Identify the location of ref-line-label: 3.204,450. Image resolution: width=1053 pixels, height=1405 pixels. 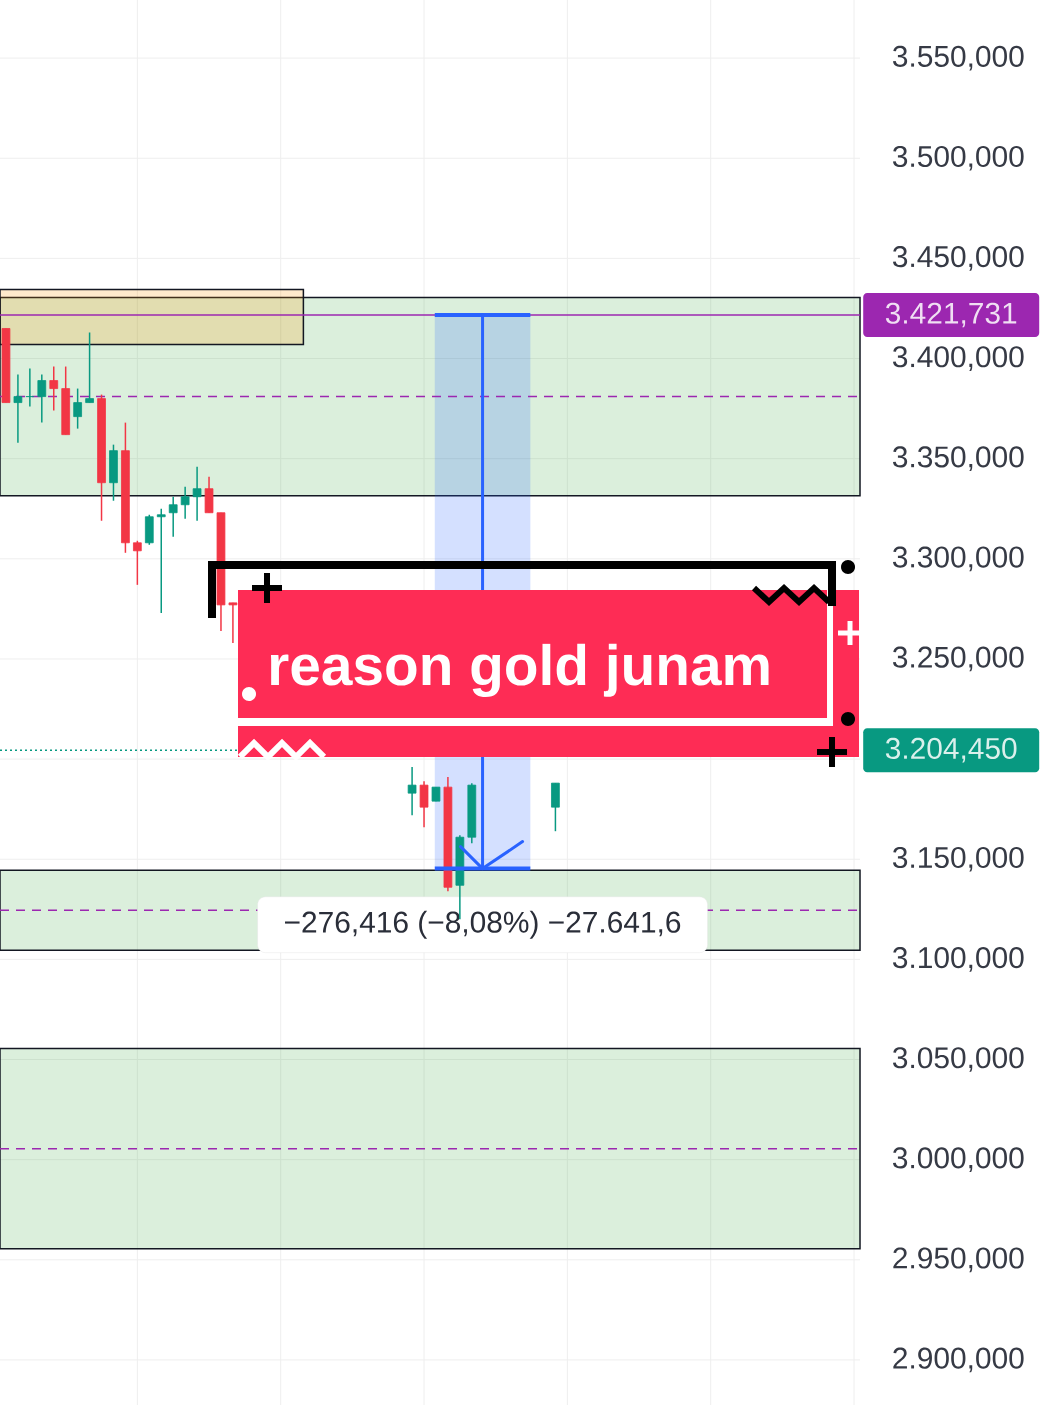
(951, 750).